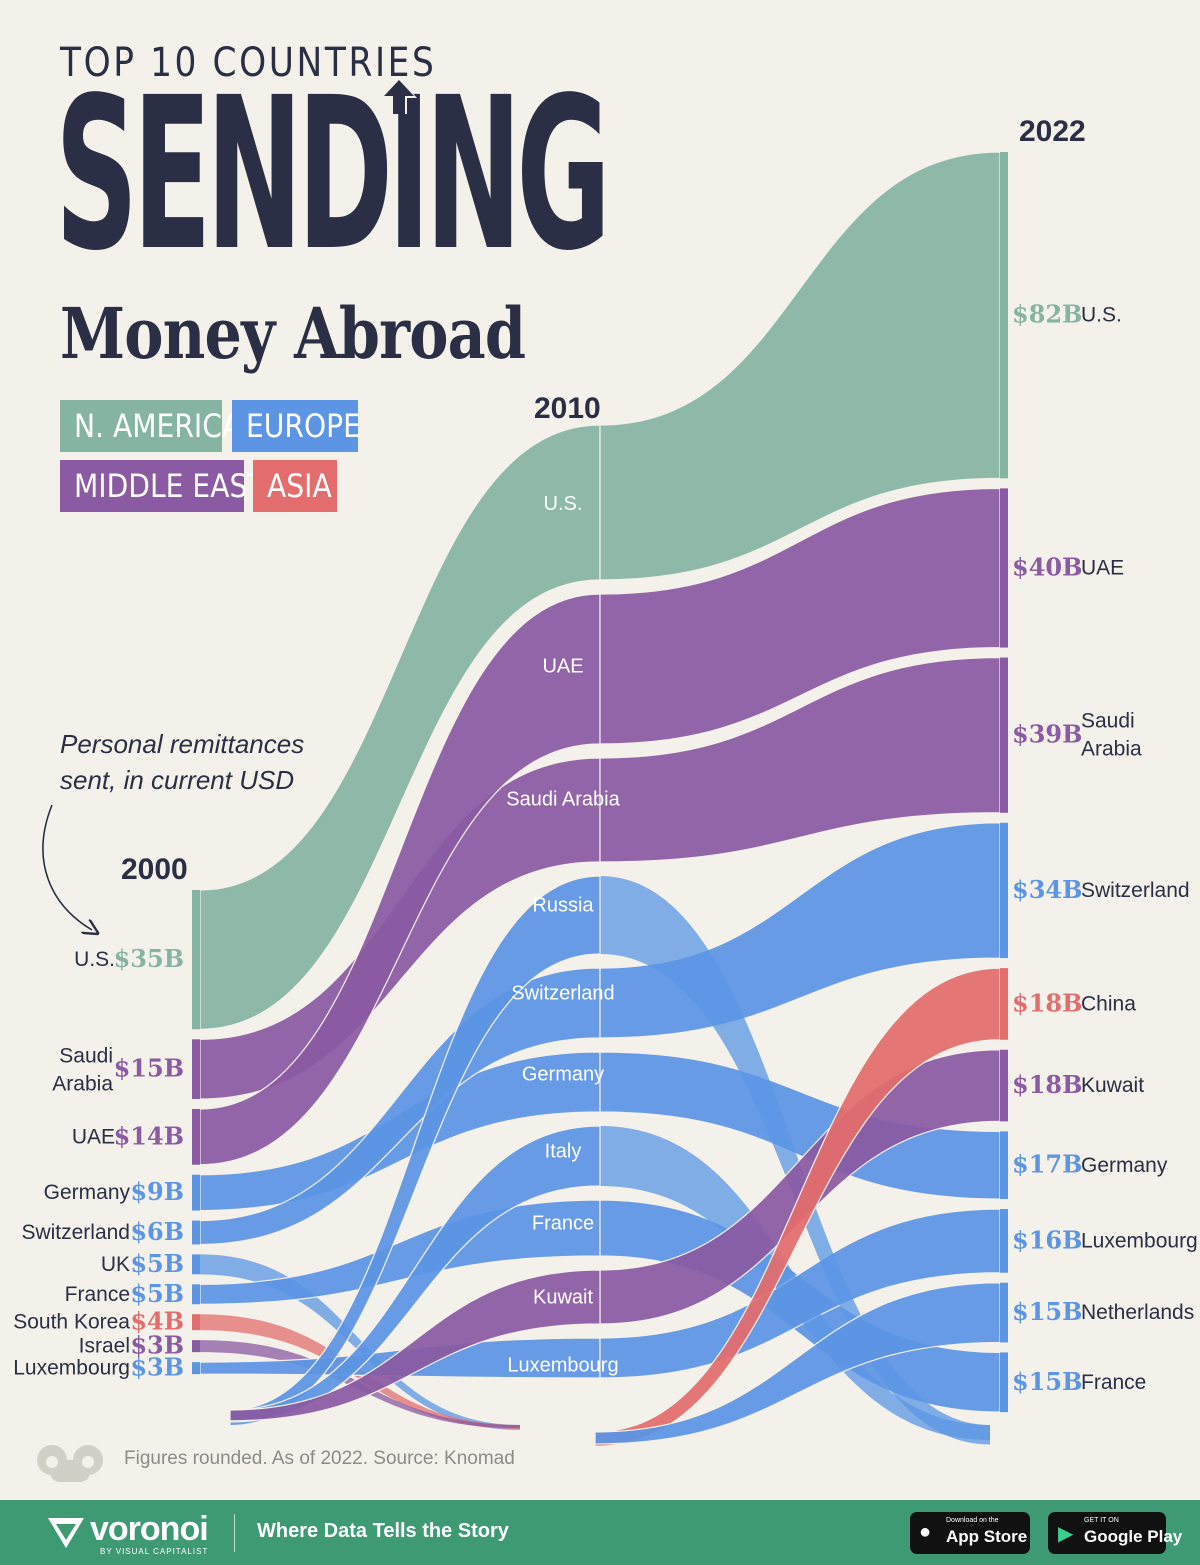 The width and height of the screenshot is (1200, 1565). I want to click on country-2000-france: France, so click(97, 1294).